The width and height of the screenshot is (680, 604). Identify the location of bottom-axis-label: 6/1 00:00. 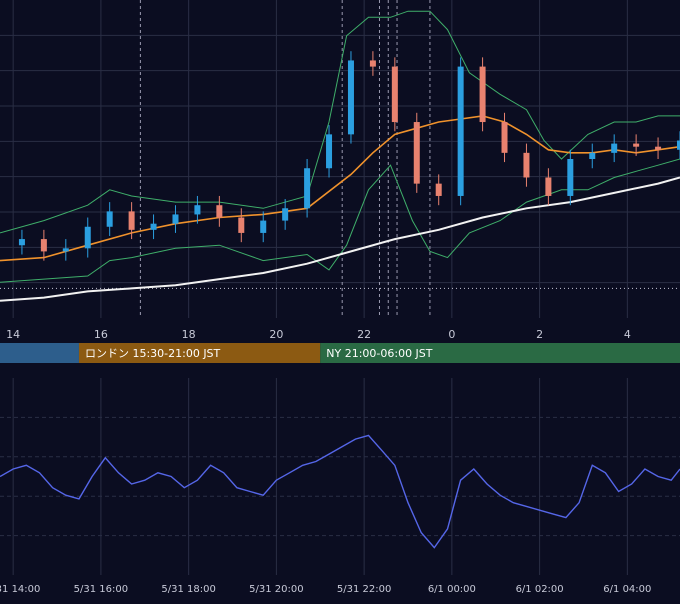
(452, 589).